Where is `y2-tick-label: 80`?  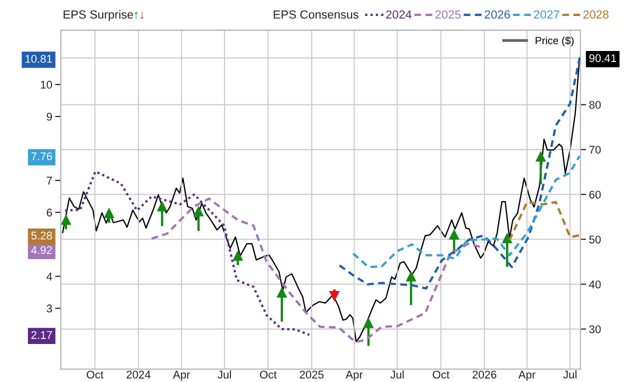
y2-tick-label: 80 is located at coordinates (595, 104).